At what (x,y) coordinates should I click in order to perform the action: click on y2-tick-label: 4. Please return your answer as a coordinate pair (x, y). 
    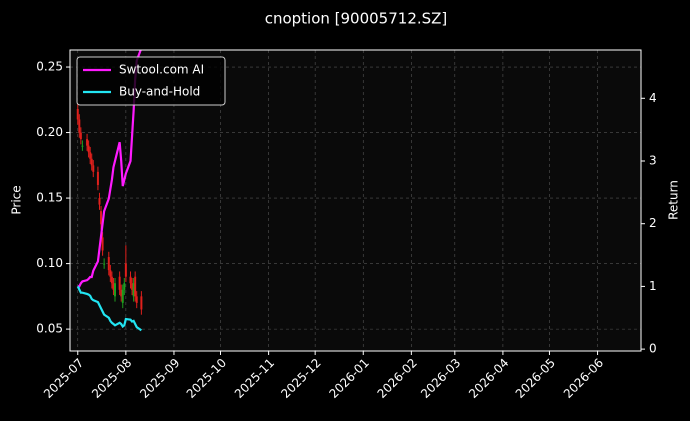
    Looking at the image, I should click on (653, 98).